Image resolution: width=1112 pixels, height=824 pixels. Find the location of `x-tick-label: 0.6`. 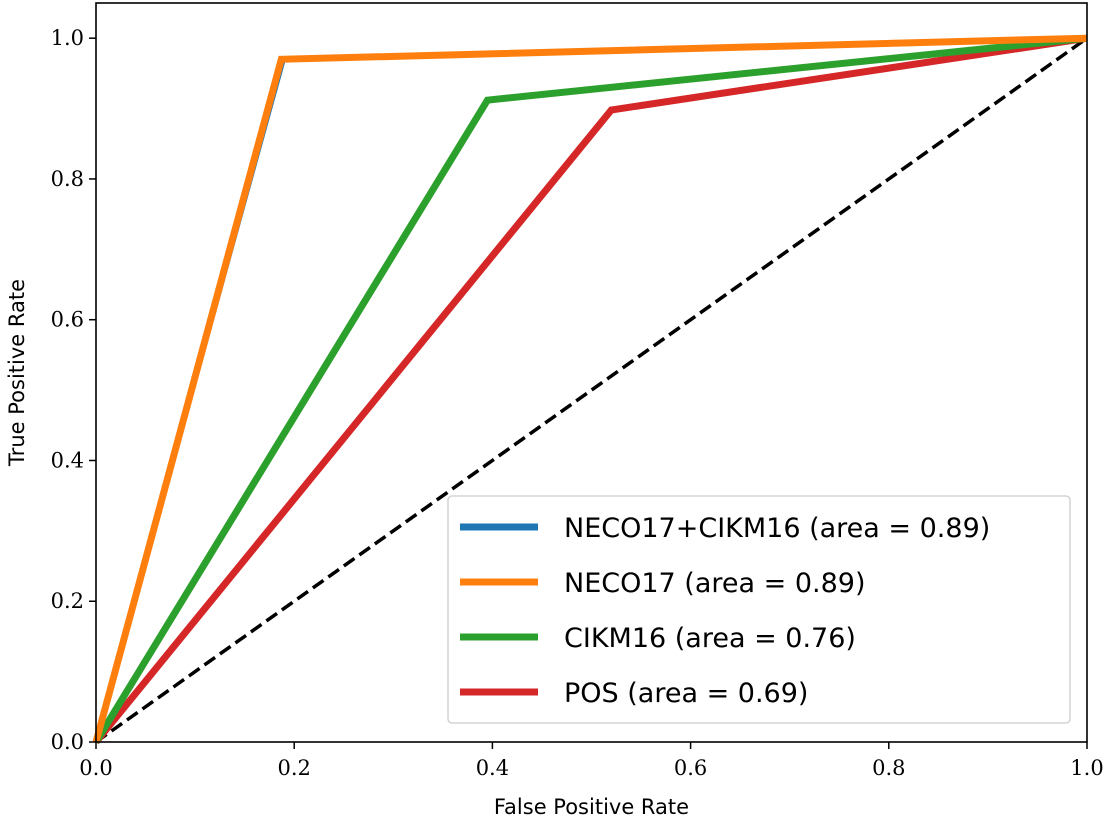

x-tick-label: 0.6 is located at coordinates (690, 768).